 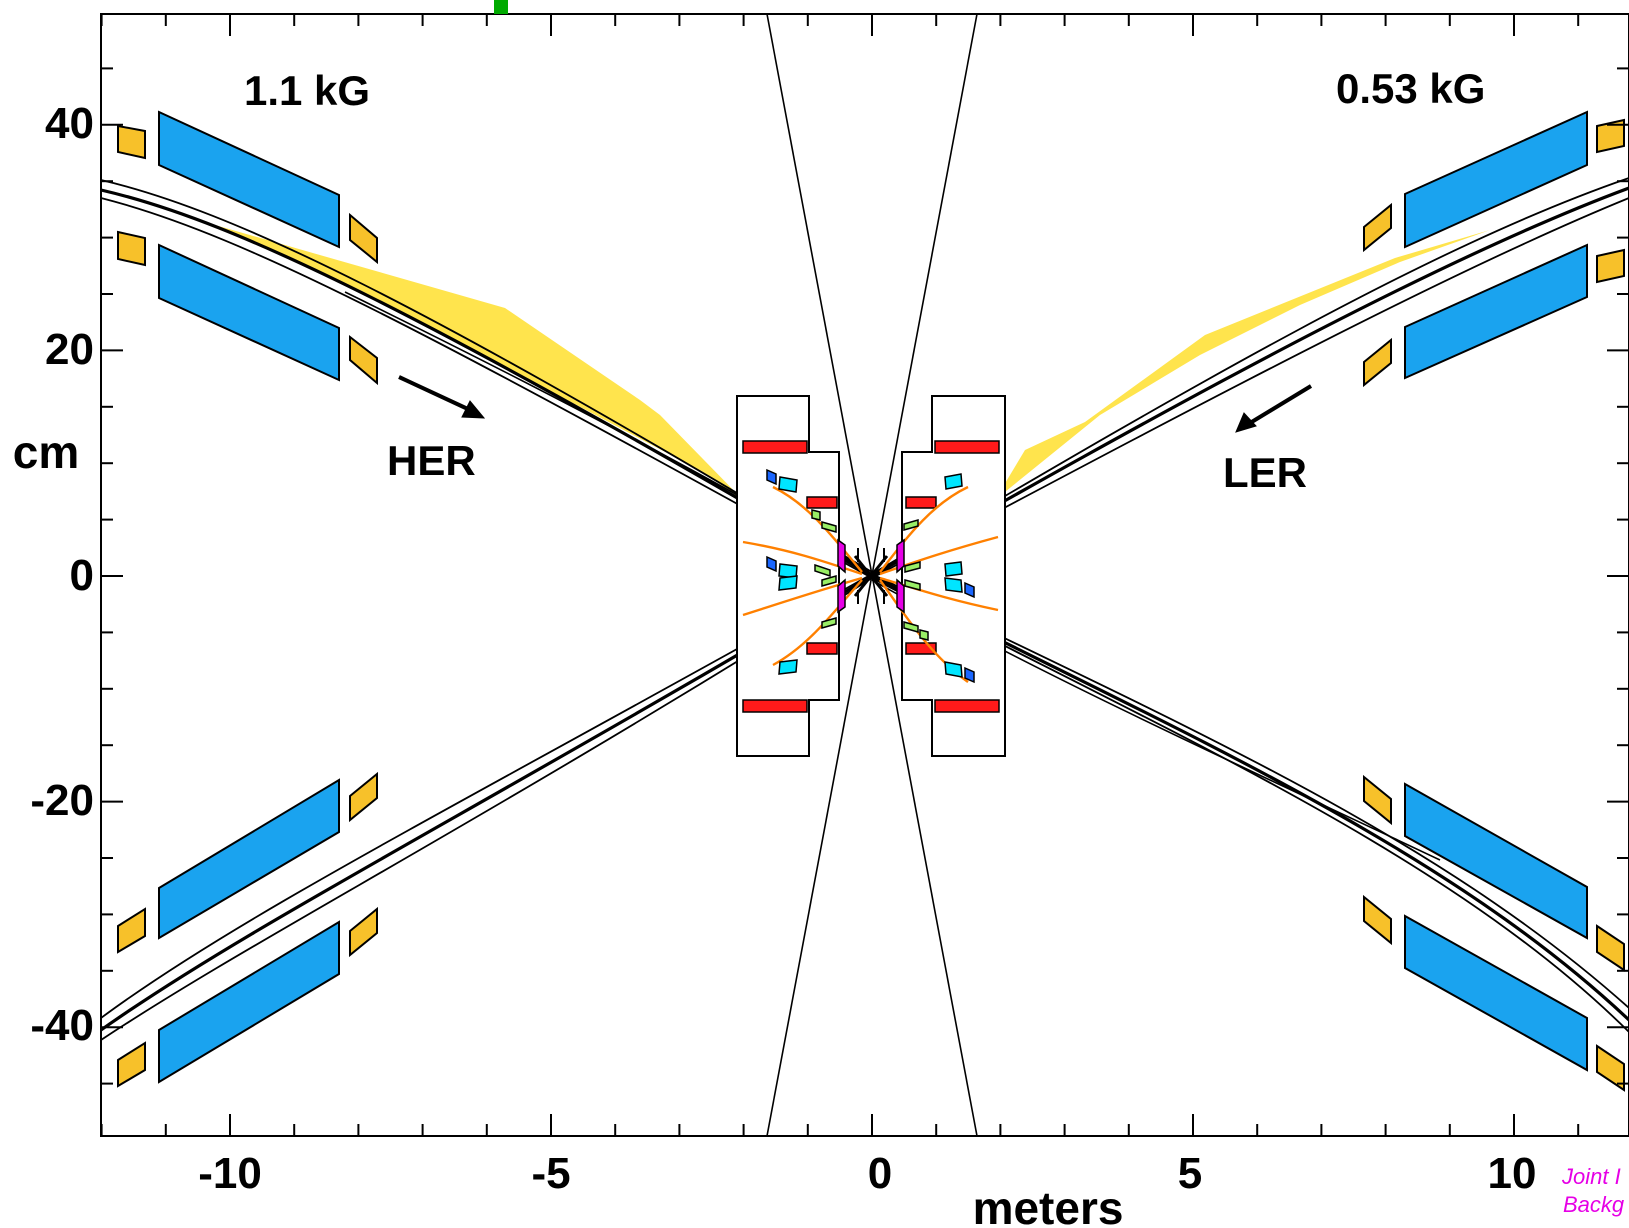 What do you see at coordinates (1496, 311) in the screenshot?
I see `quad-ur-bottom` at bounding box center [1496, 311].